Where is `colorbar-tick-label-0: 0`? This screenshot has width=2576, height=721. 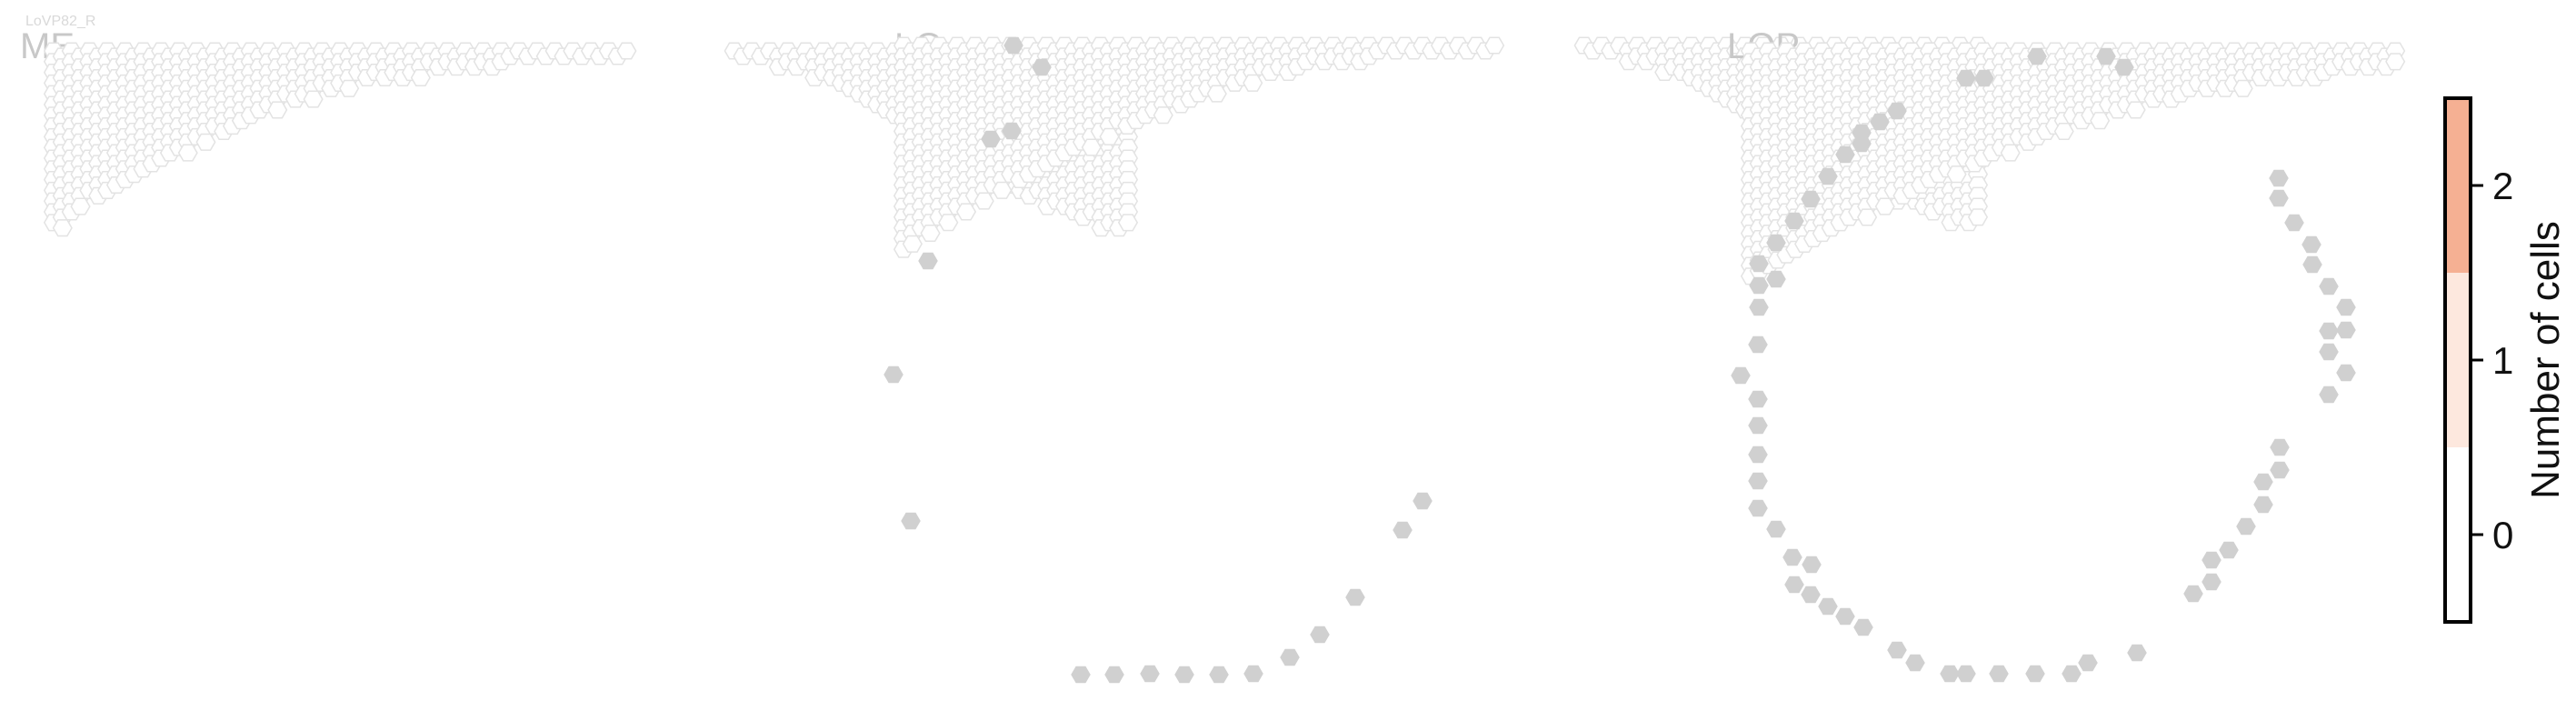
colorbar-tick-label-0: 0 is located at coordinates (2502, 535).